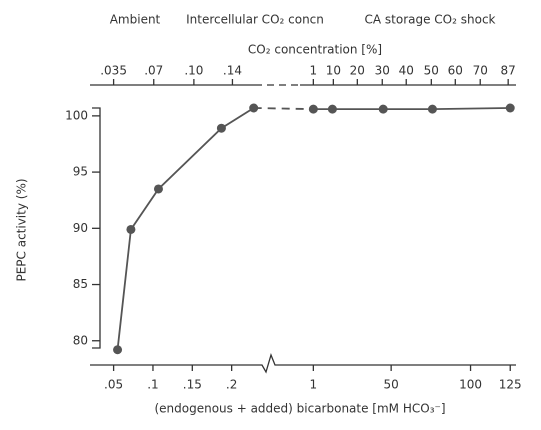 Image resolution: width=541 pixels, height=430 pixels. I want to click on x-tick-label: 1, so click(314, 385).